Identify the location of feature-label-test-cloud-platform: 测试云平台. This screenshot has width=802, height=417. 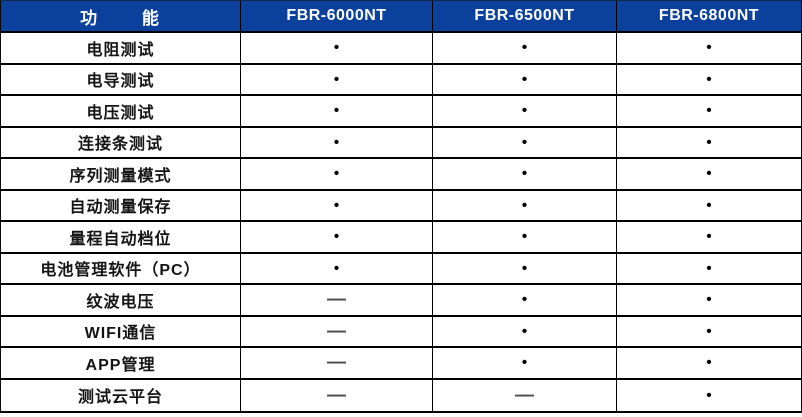
(121, 395).